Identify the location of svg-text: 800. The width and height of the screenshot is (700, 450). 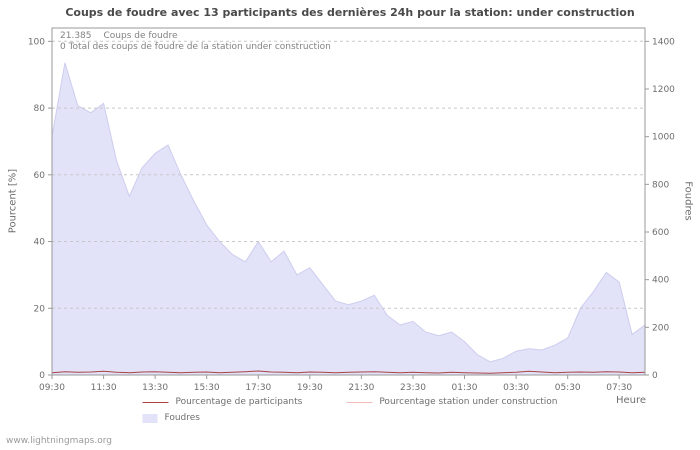
(660, 185).